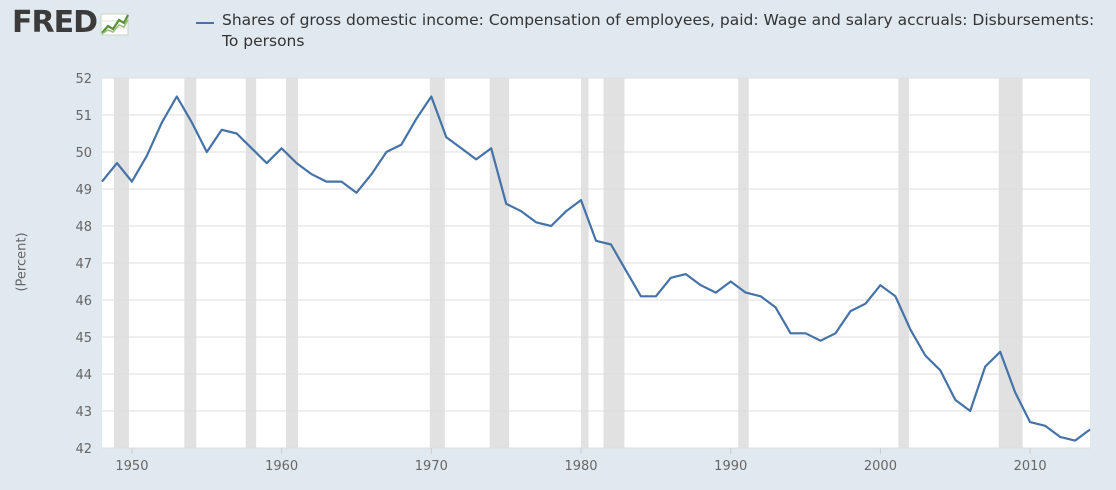  I want to click on x-axis-ticks: 1950 1960 1970 1980 1990 2000 2010, so click(581, 461).